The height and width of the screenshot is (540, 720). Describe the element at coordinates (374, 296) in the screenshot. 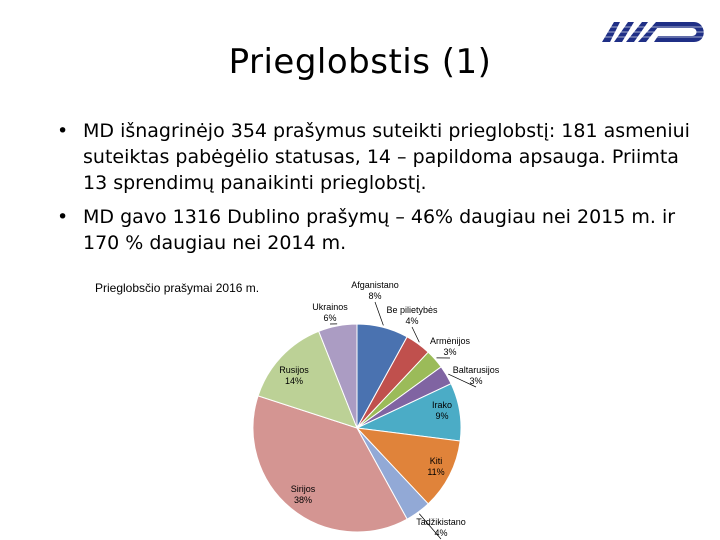

I see `slice-value-label: 8%` at that location.